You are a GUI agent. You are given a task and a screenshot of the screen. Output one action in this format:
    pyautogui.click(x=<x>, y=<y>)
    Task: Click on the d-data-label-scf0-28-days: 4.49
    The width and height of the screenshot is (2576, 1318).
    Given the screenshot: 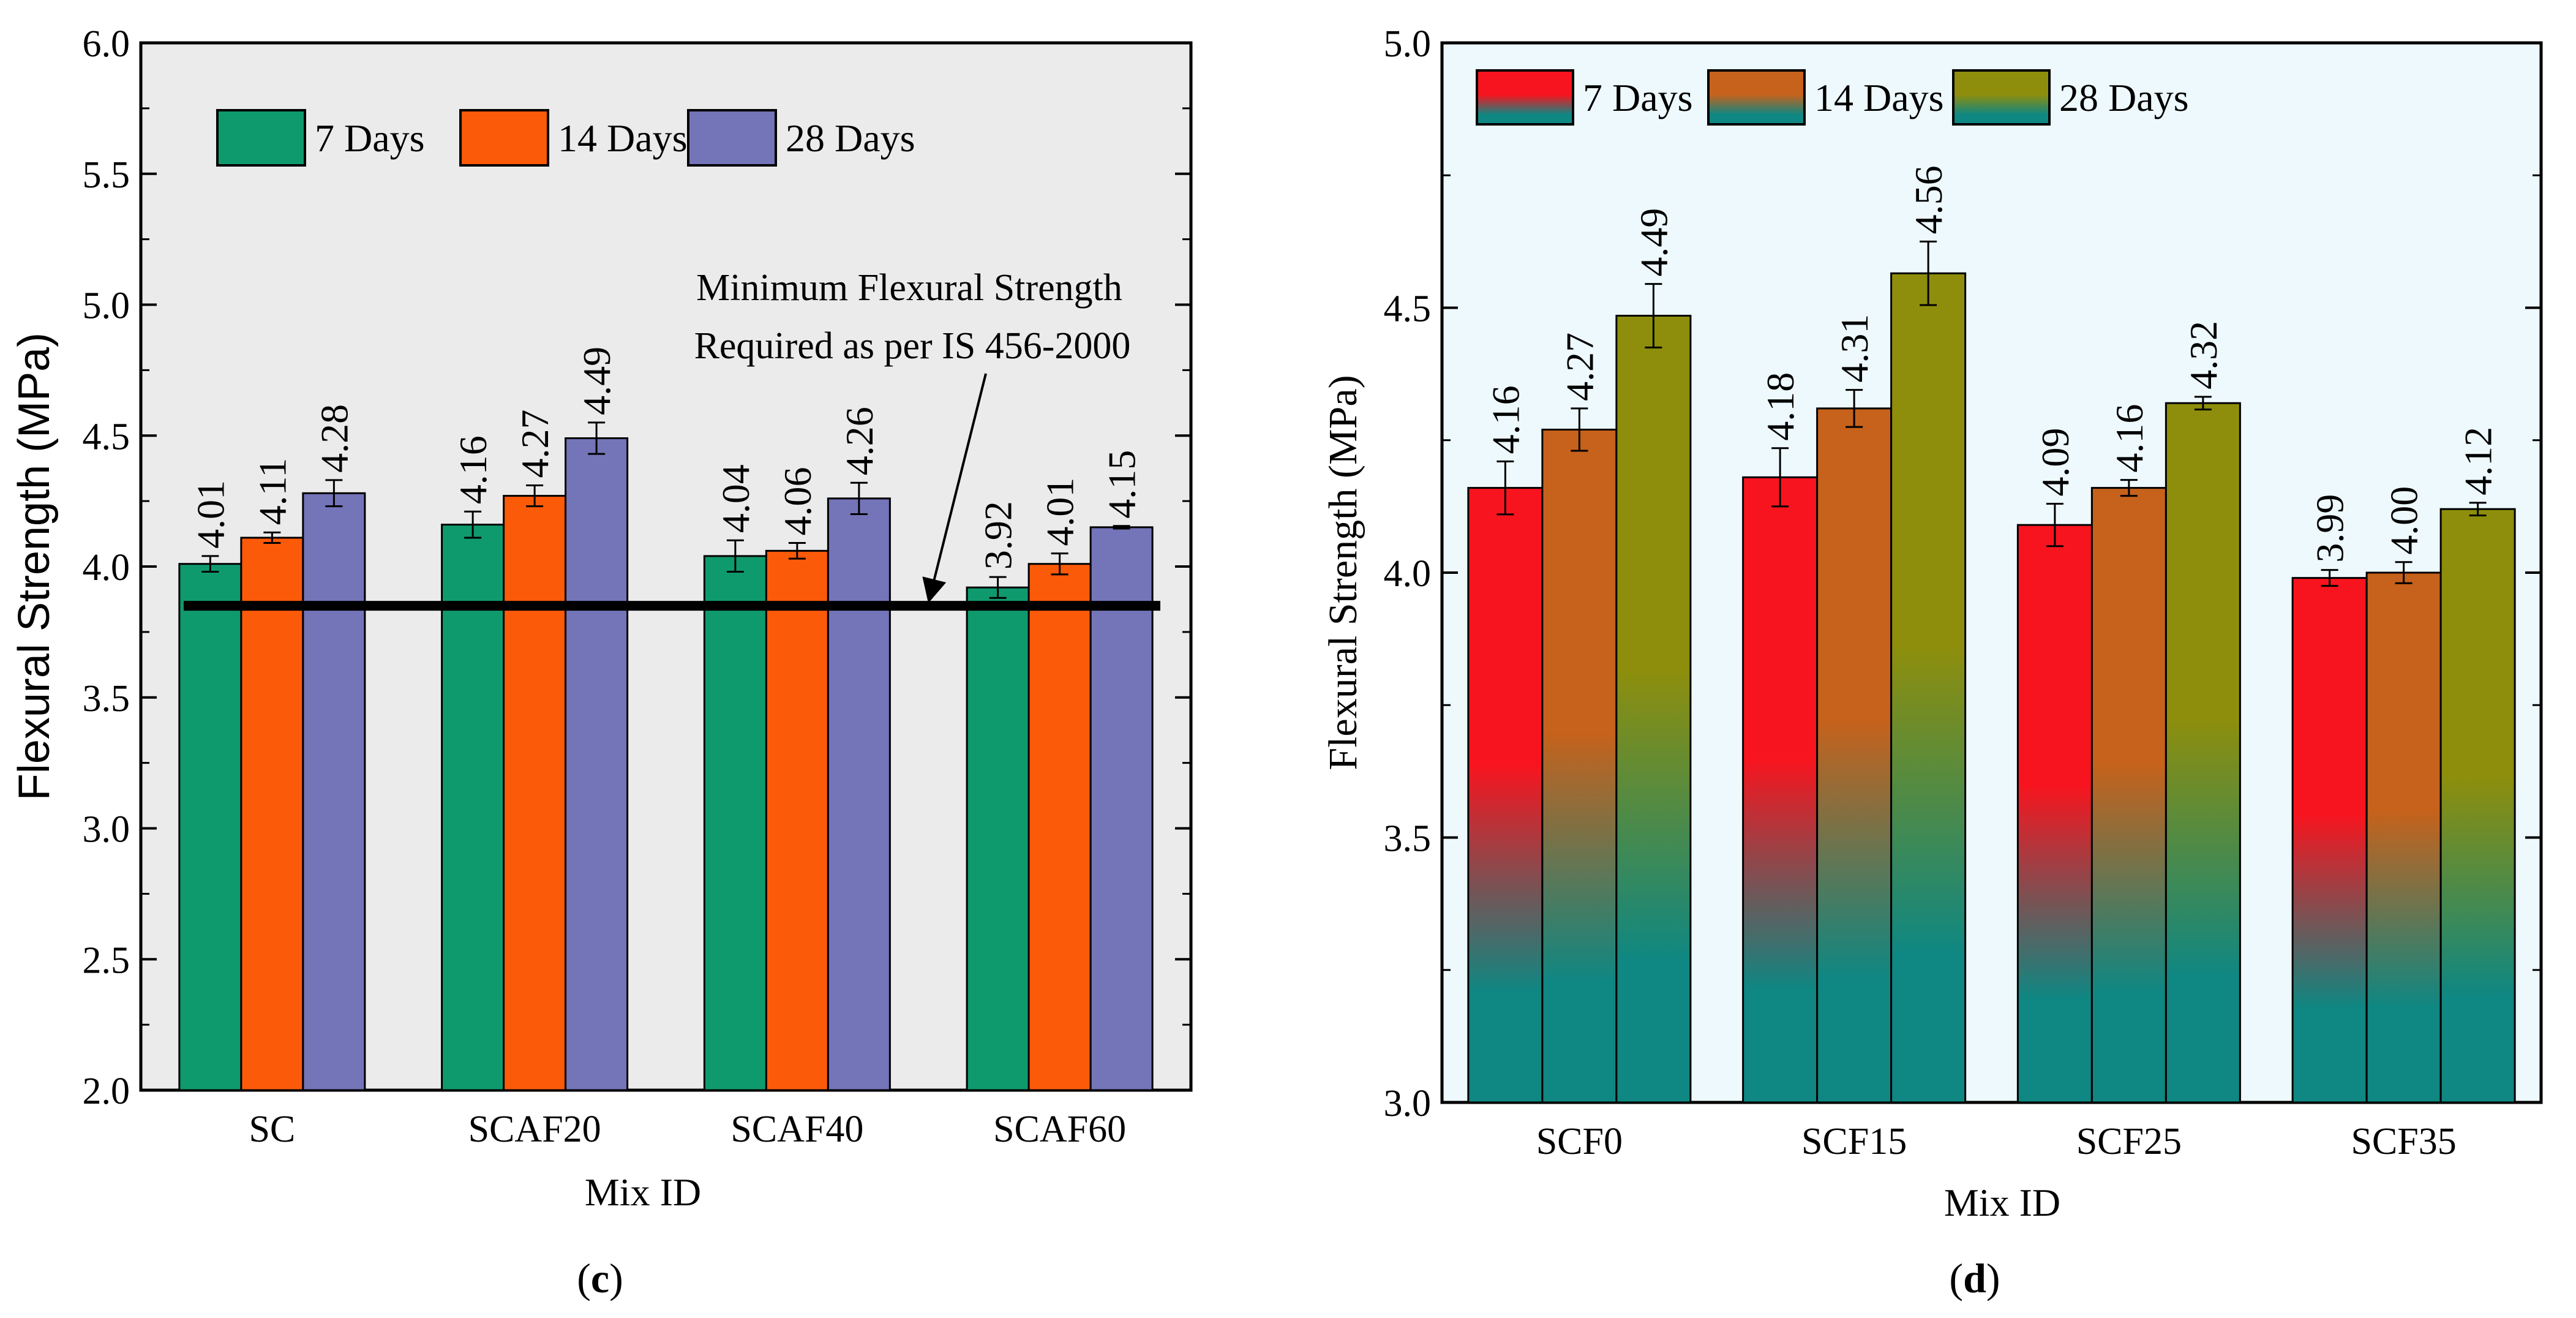 What is the action you would take?
    pyautogui.click(x=1653, y=242)
    